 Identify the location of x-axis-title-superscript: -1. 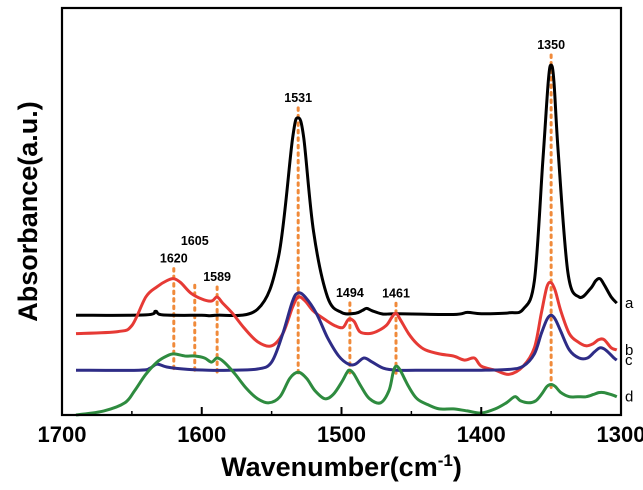
(445, 460).